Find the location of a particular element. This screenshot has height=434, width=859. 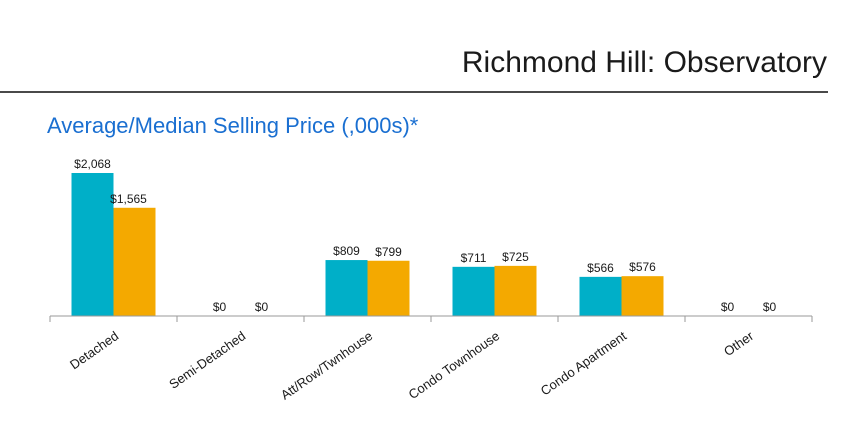

category-label: Other is located at coordinates (739, 343).